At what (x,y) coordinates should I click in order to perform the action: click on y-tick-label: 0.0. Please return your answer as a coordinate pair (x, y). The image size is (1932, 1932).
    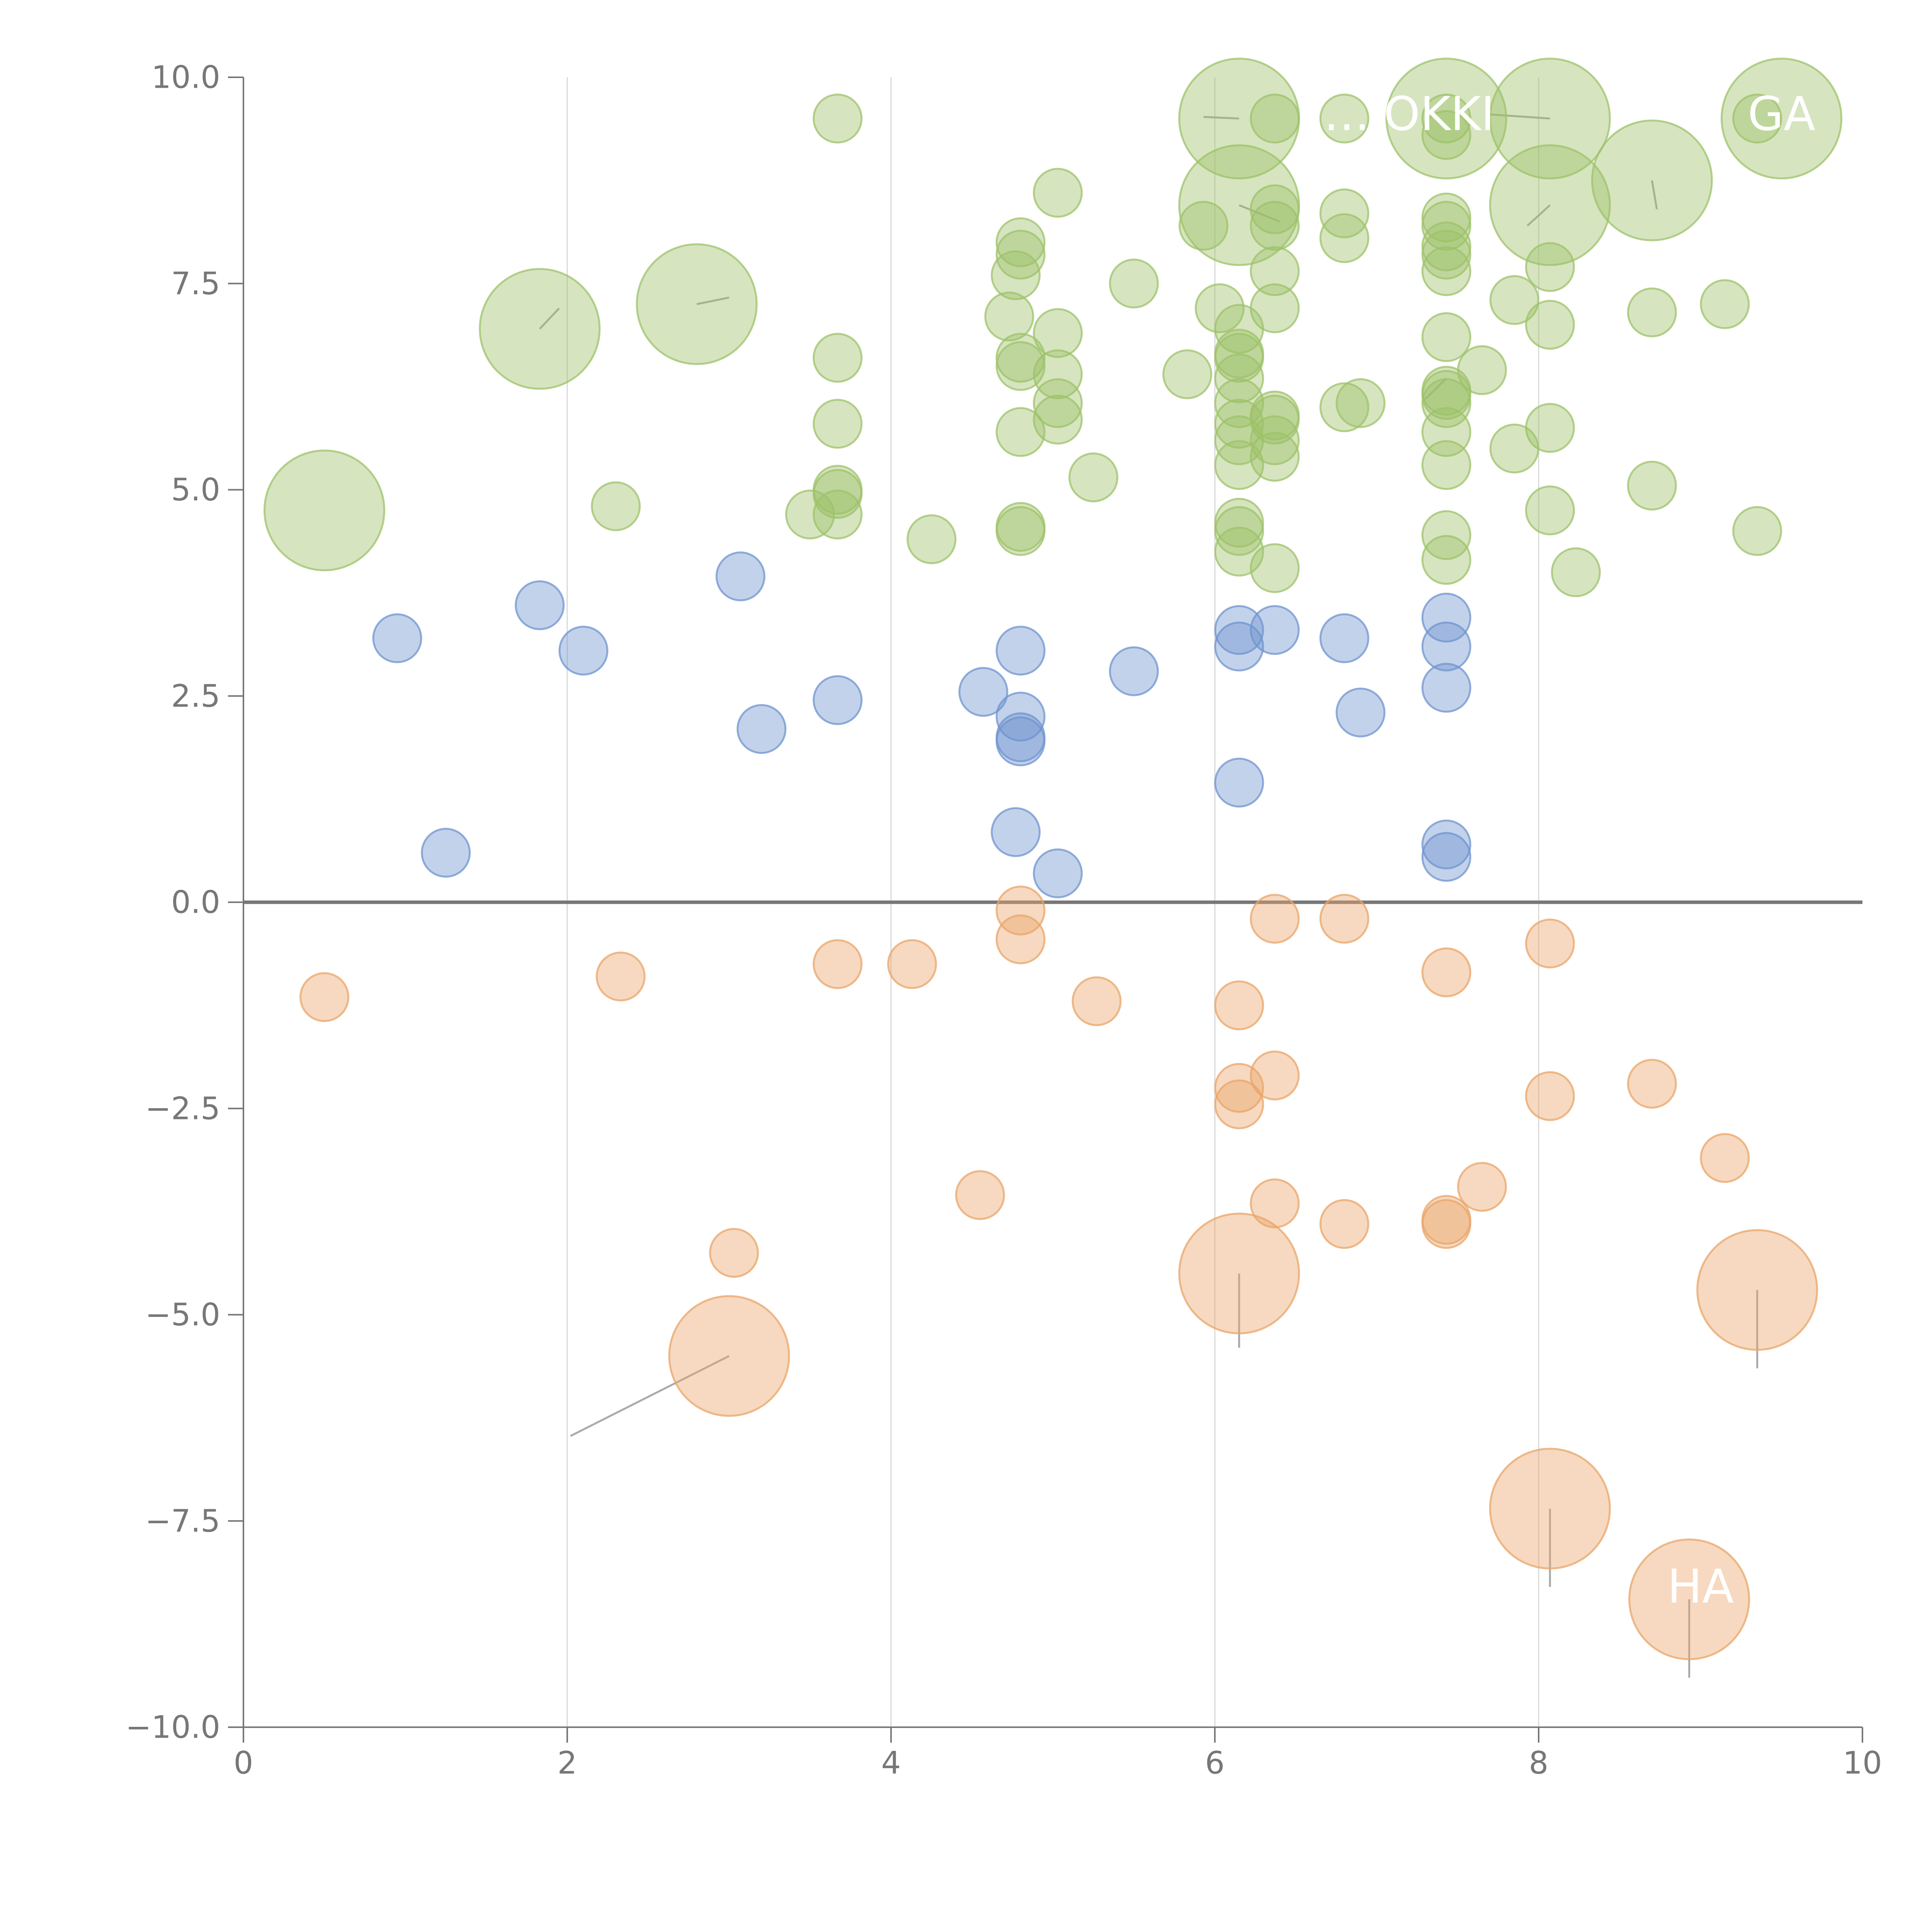
    Looking at the image, I should click on (196, 902).